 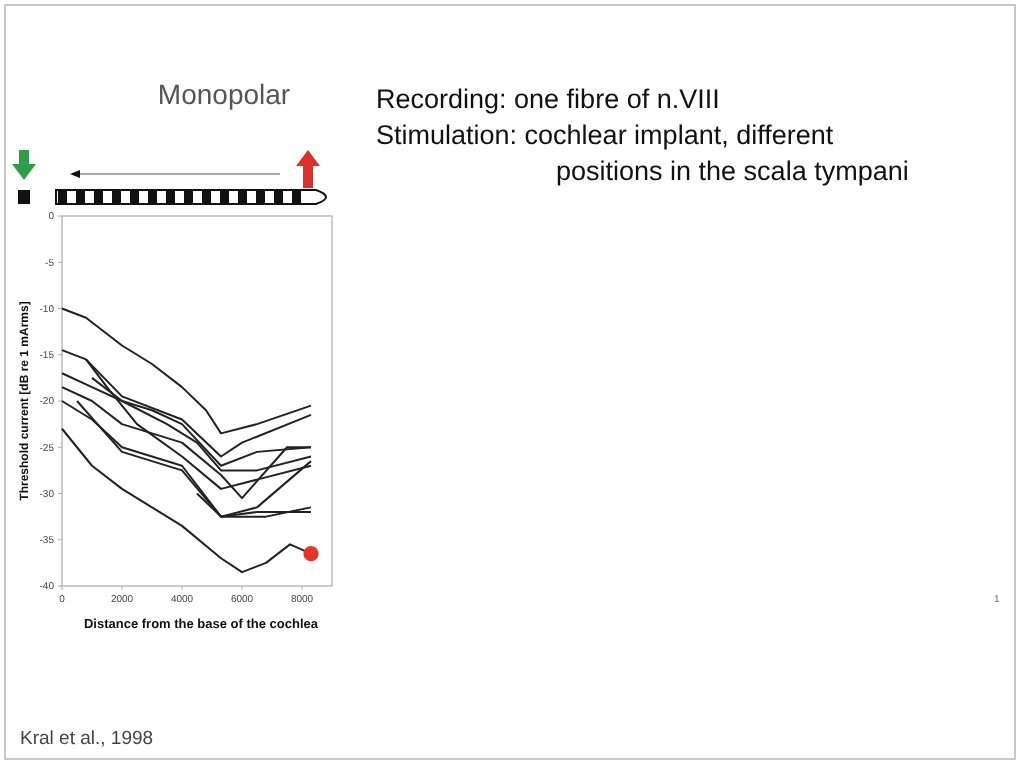 What do you see at coordinates (87, 739) in the screenshot?
I see `text: Kral et al., 1998` at bounding box center [87, 739].